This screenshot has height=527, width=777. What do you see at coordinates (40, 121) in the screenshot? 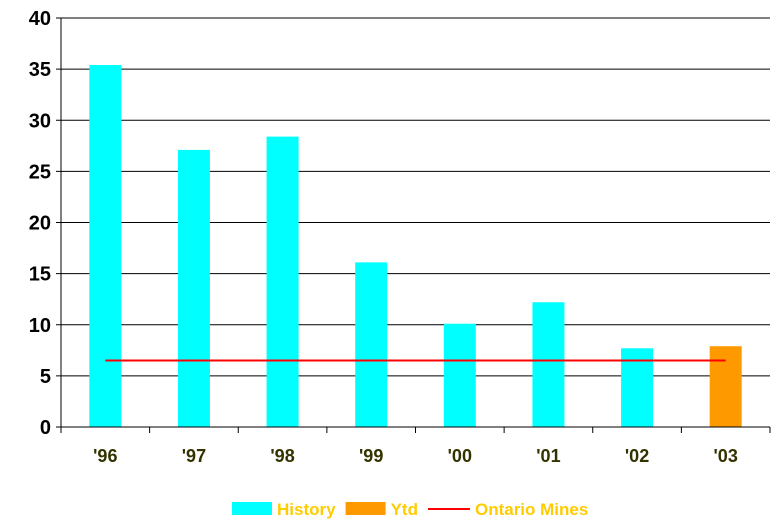
I see `y-tick-label: 30` at bounding box center [40, 121].